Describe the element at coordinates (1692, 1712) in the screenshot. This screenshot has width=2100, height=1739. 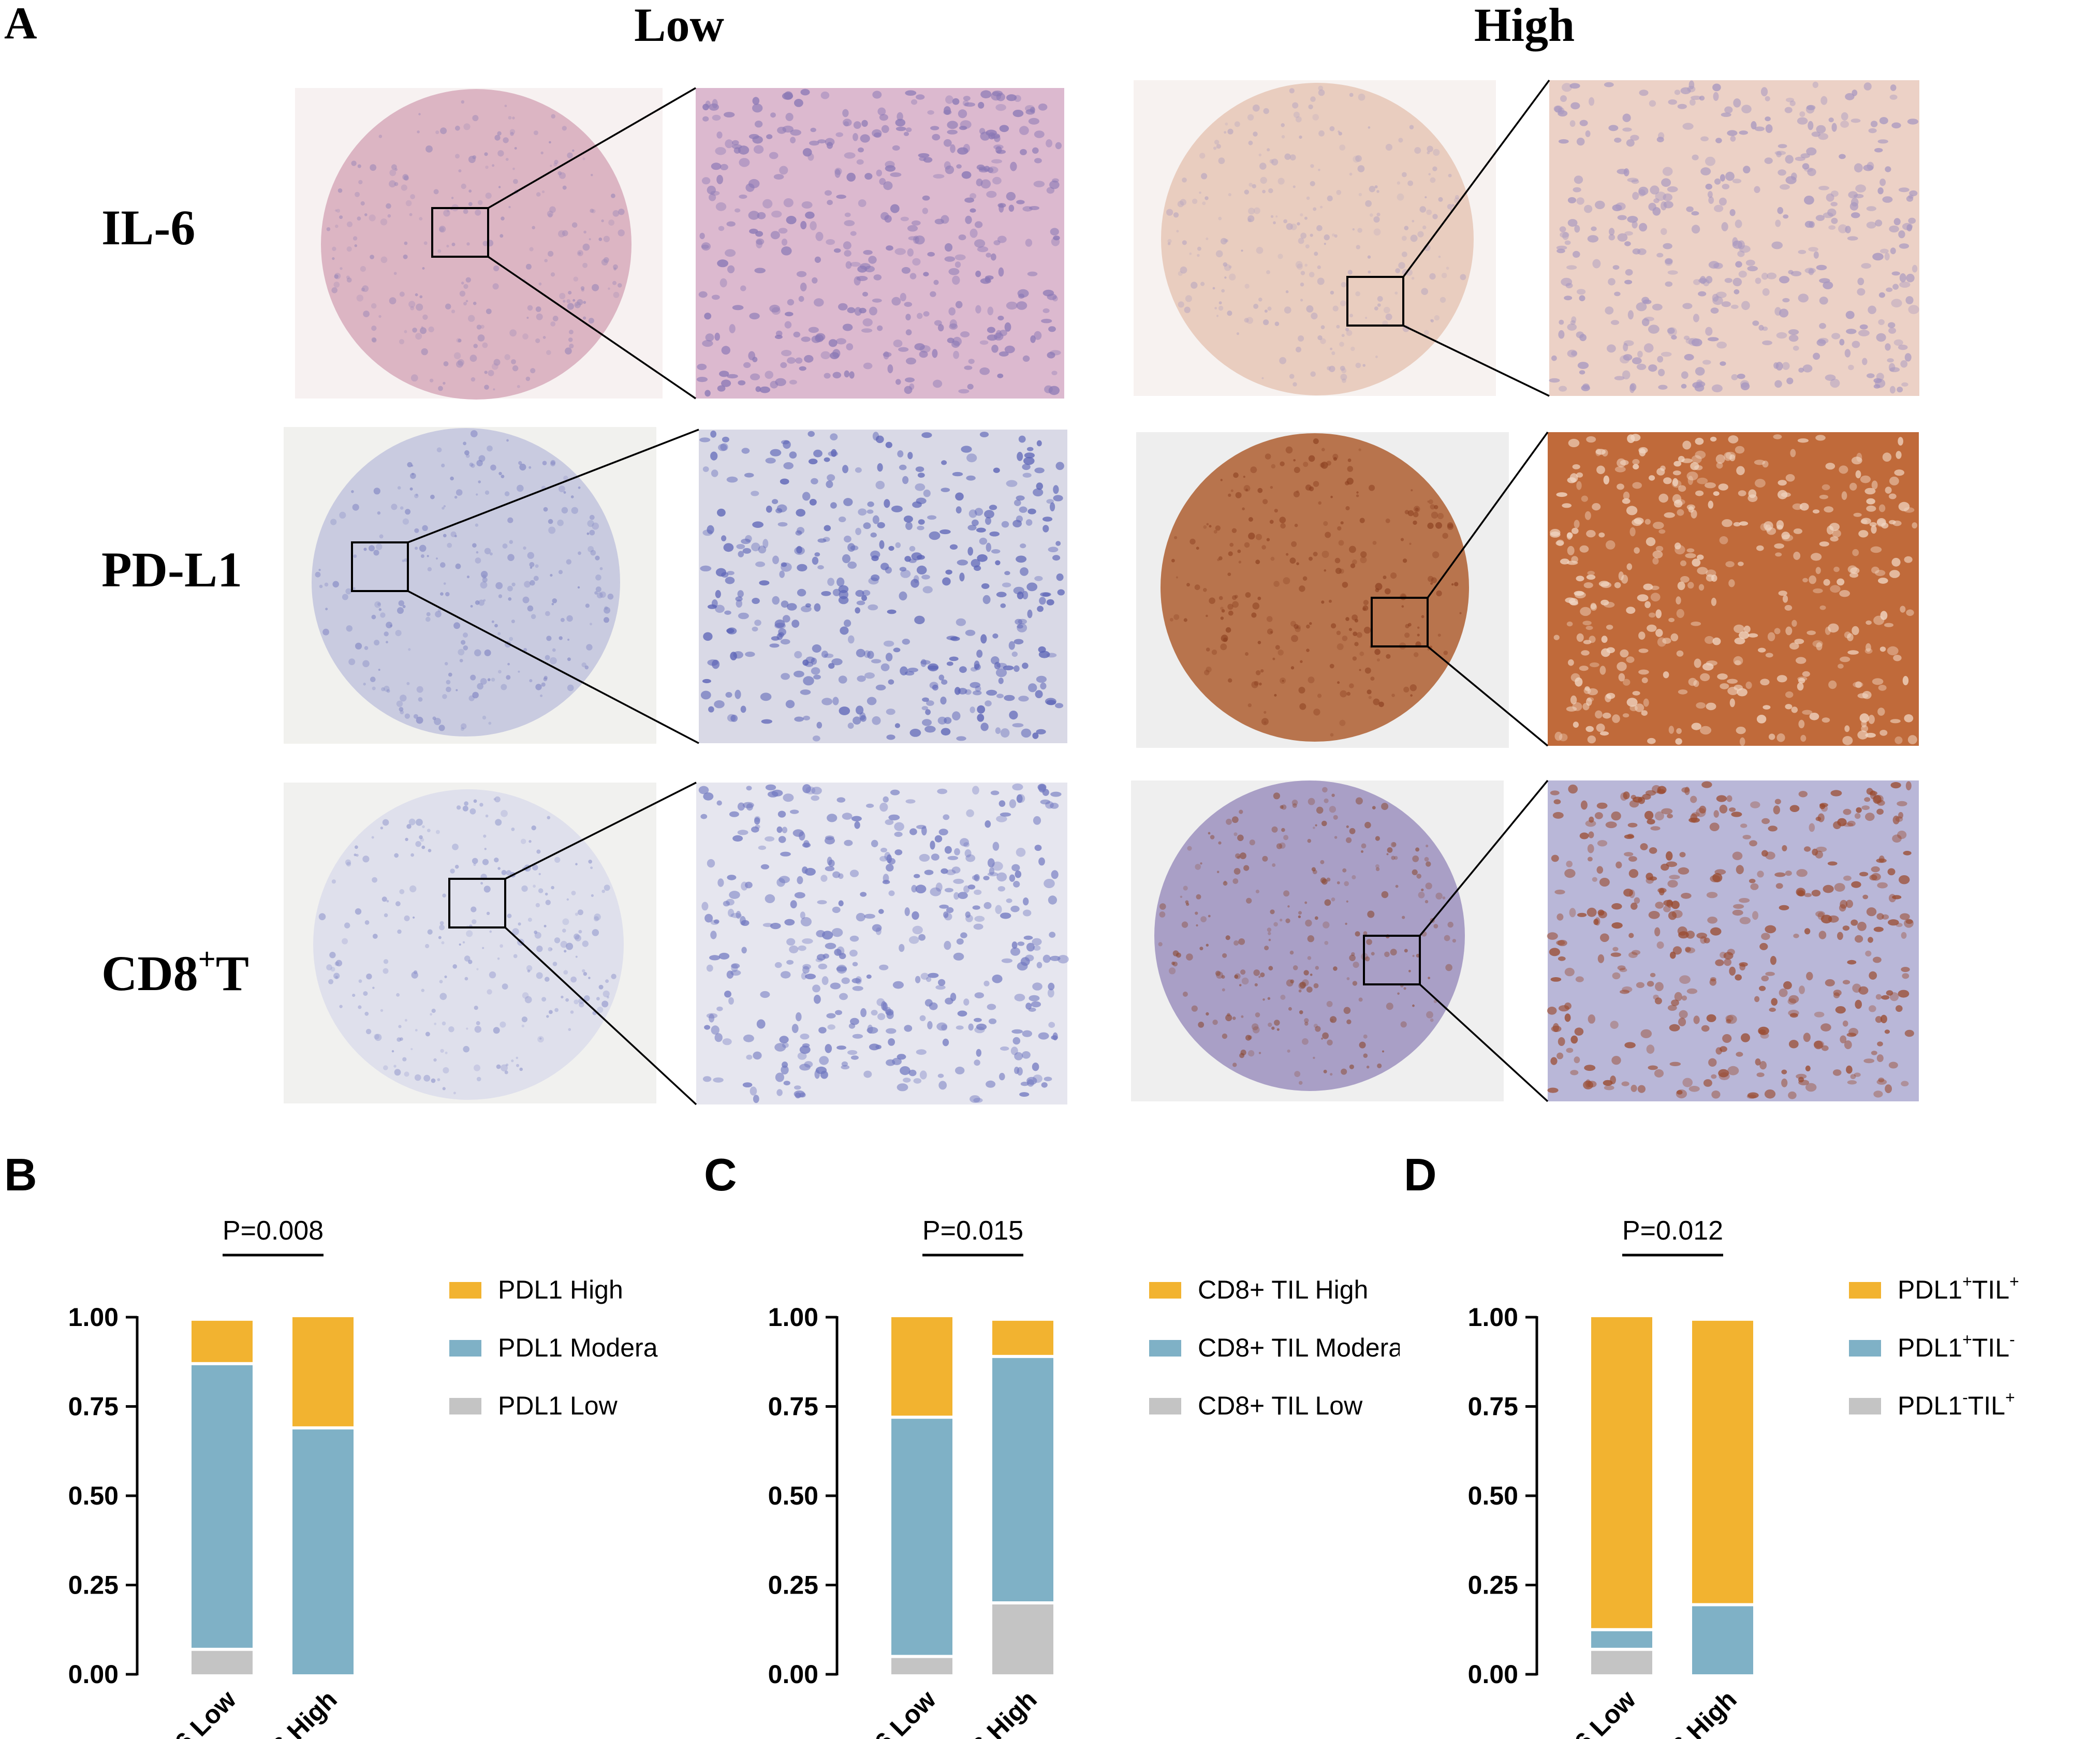
I see `chart-d-xtick-label: IL-6 High` at that location.